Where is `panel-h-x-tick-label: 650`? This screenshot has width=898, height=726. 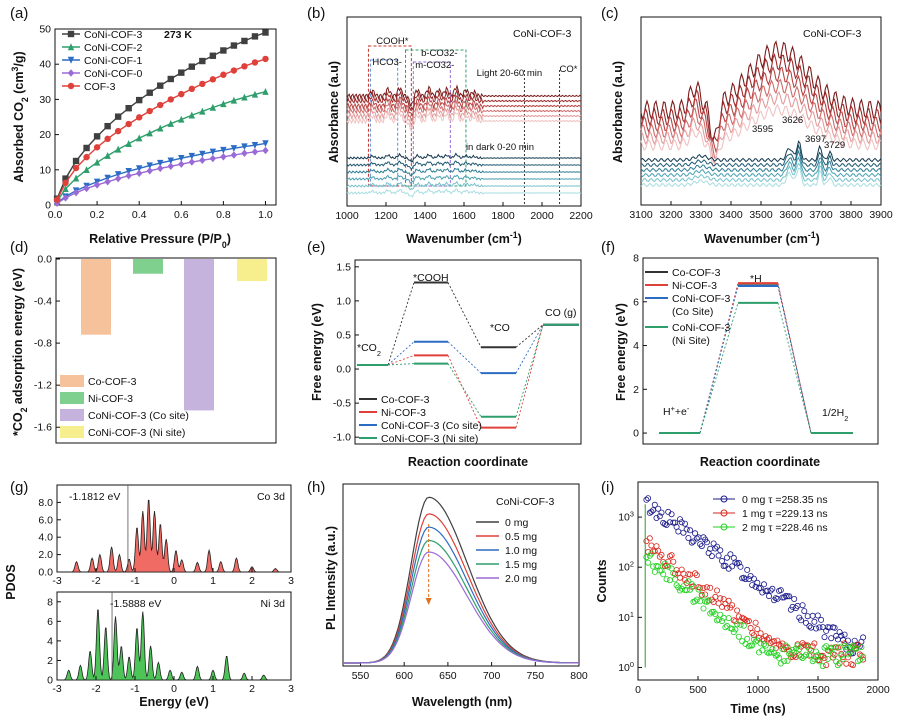 panel-h-x-tick-label: 650 is located at coordinates (448, 676).